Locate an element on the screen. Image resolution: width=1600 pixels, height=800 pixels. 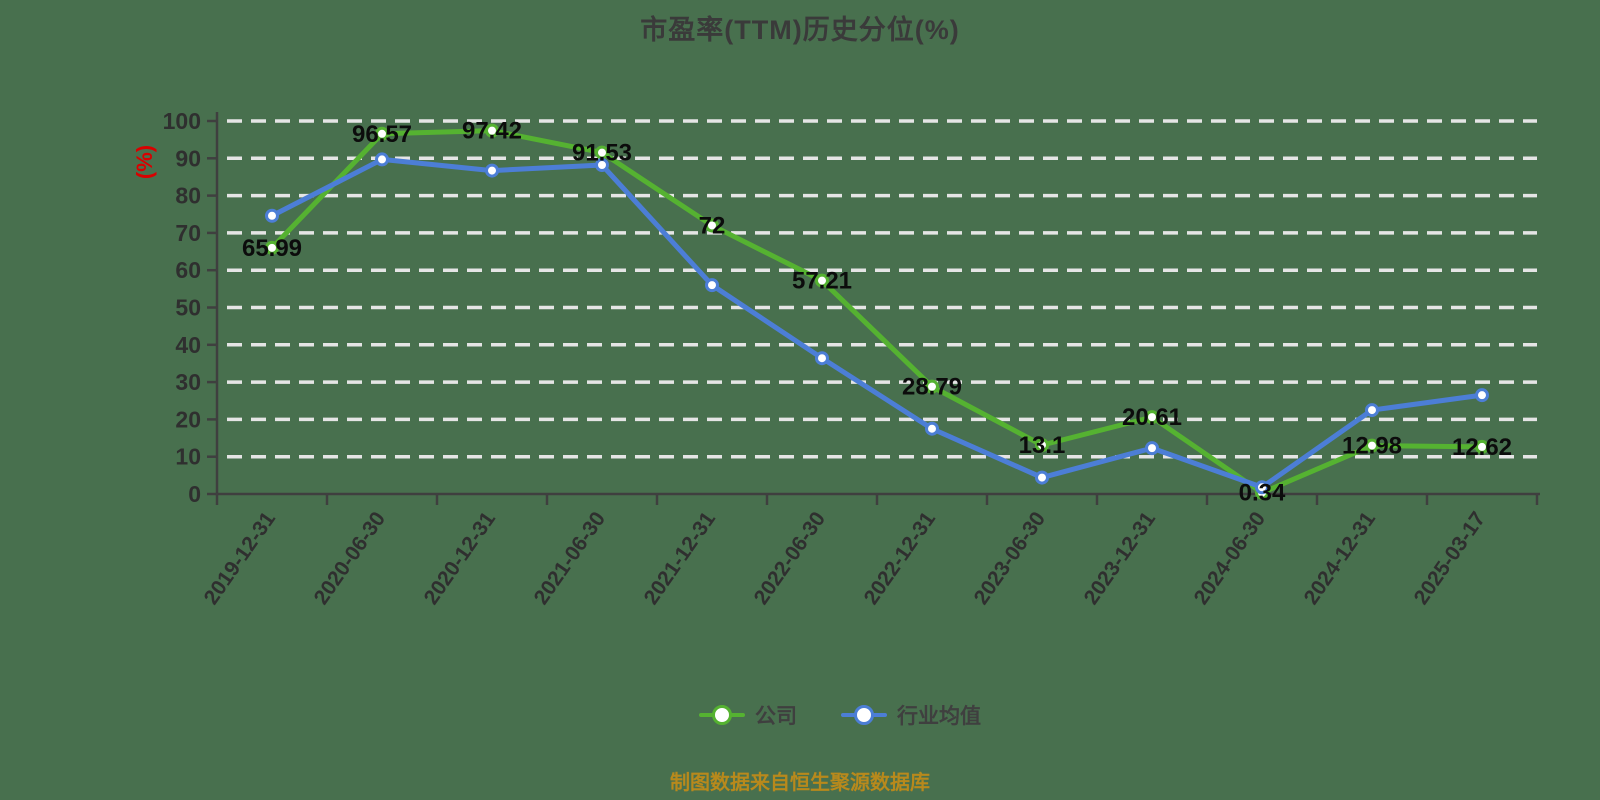
x-tick-label: 2020-12-31 is located at coordinates (460, 557).